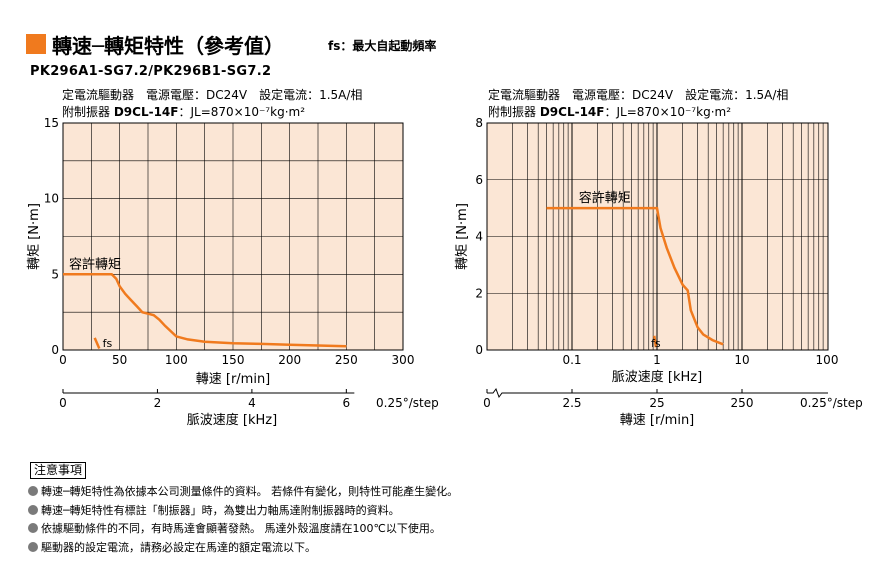 The height and width of the screenshot is (580, 884). What do you see at coordinates (233, 379) in the screenshot?
I see `x-axis-label: 轉速 [r/min]` at bounding box center [233, 379].